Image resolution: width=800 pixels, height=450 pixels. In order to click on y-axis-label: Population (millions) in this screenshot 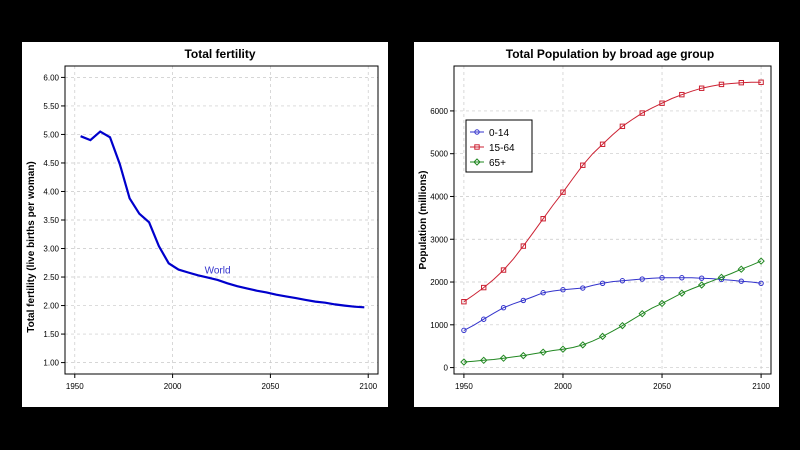, I will do `click(423, 220)`.